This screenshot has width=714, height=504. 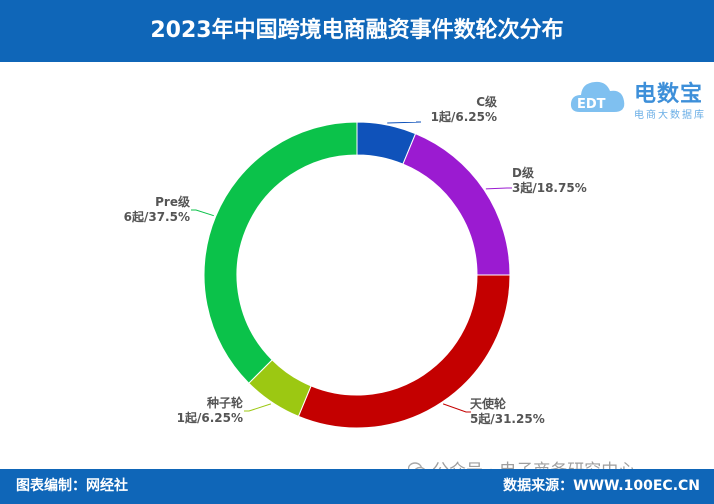 I want to click on slice-name-label: 天使轮, so click(x=488, y=403).